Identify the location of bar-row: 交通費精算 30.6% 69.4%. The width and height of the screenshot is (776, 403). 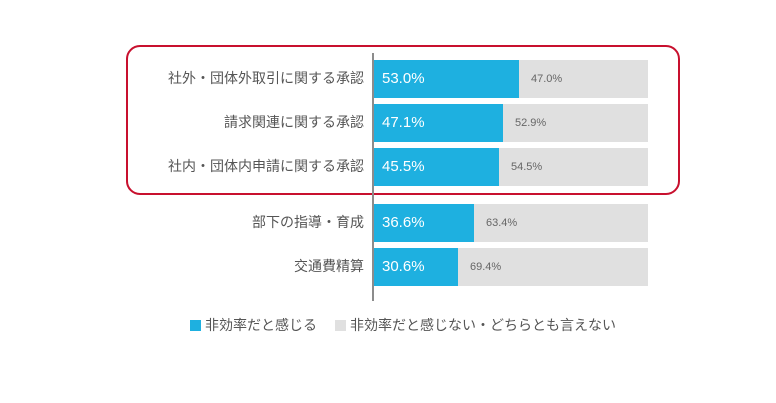
(388, 267).